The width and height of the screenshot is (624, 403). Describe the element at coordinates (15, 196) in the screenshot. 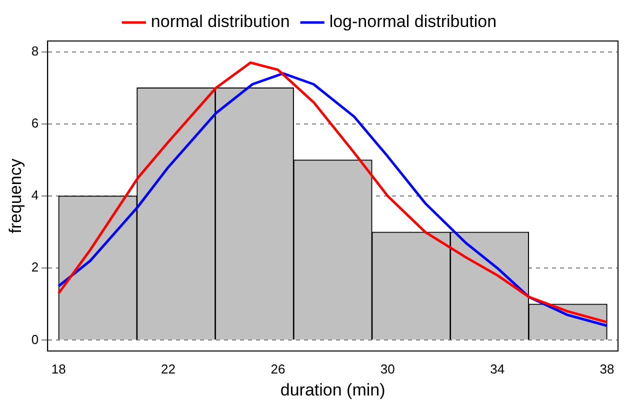

I see `y-axis-title: frequency` at that location.